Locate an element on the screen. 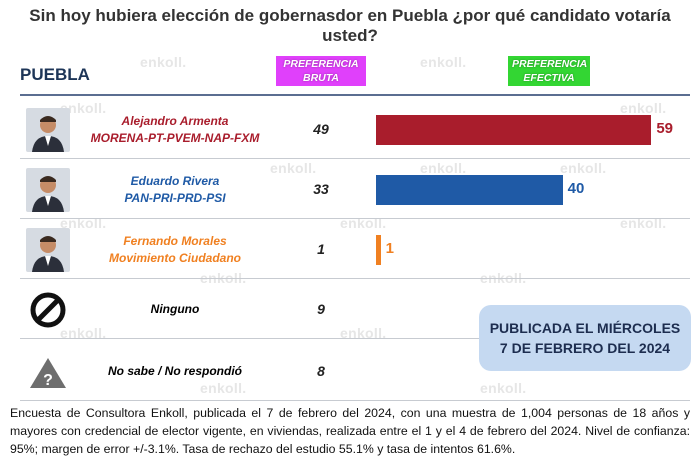 This screenshot has width=700, height=465. candidate-name: Alejandro Armenta is located at coordinates (175, 121).